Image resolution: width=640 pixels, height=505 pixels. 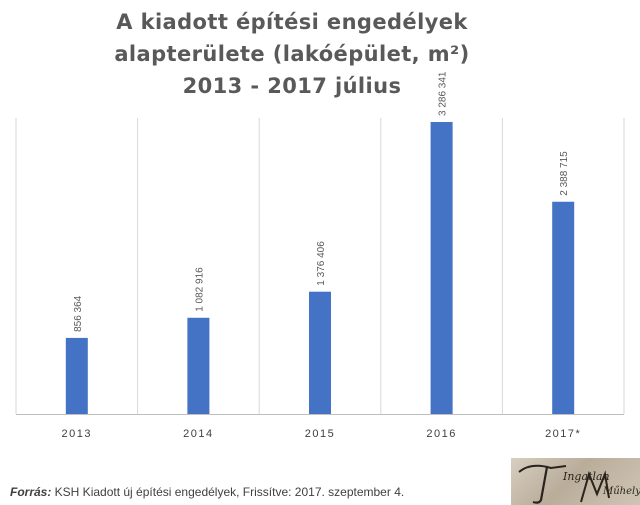 I want to click on logo-text-bottom: Műhely, so click(x=621, y=491).